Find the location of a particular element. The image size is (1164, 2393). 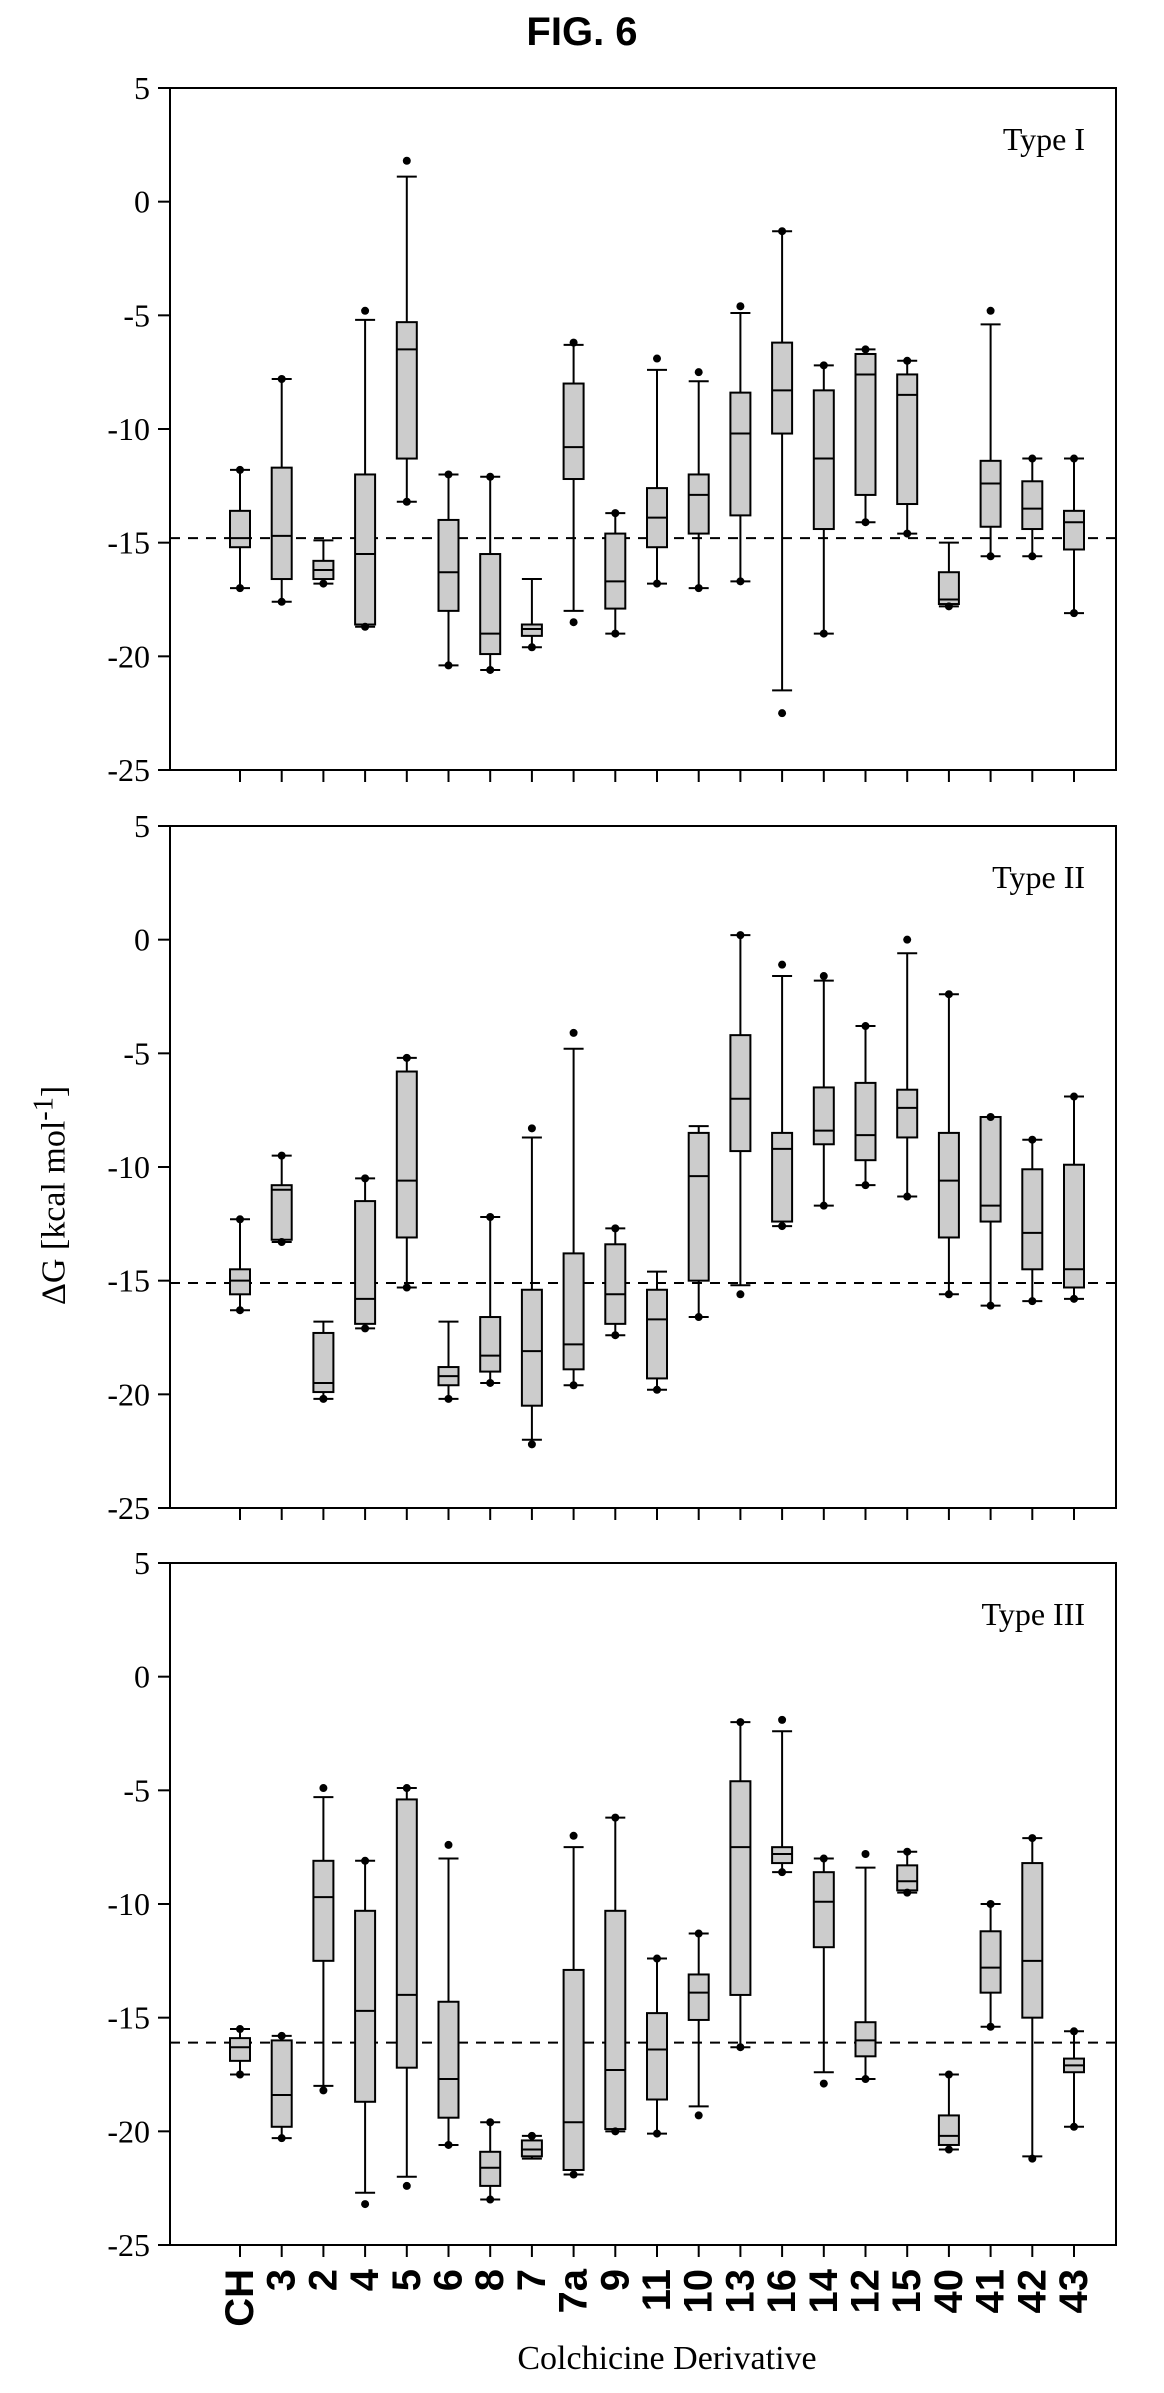

y-tick-label: 5 is located at coordinates (142, 826).